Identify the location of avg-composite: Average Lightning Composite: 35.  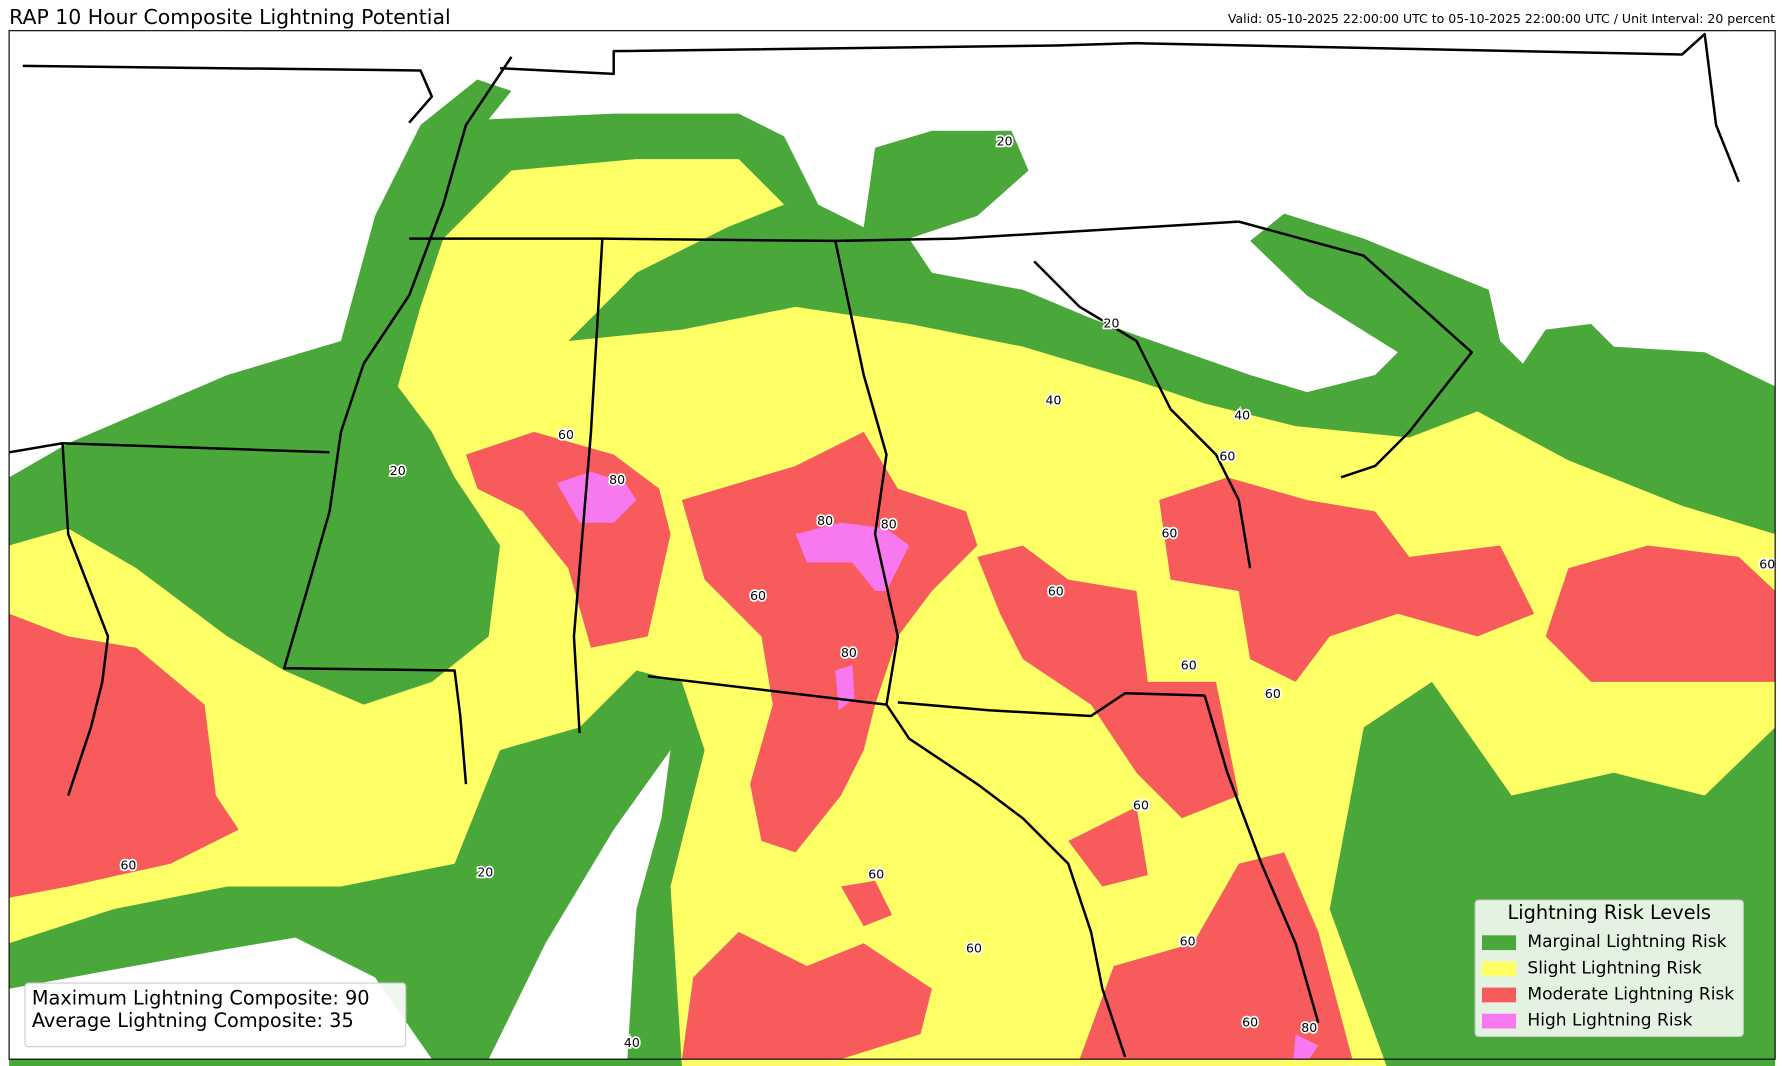
(193, 1020).